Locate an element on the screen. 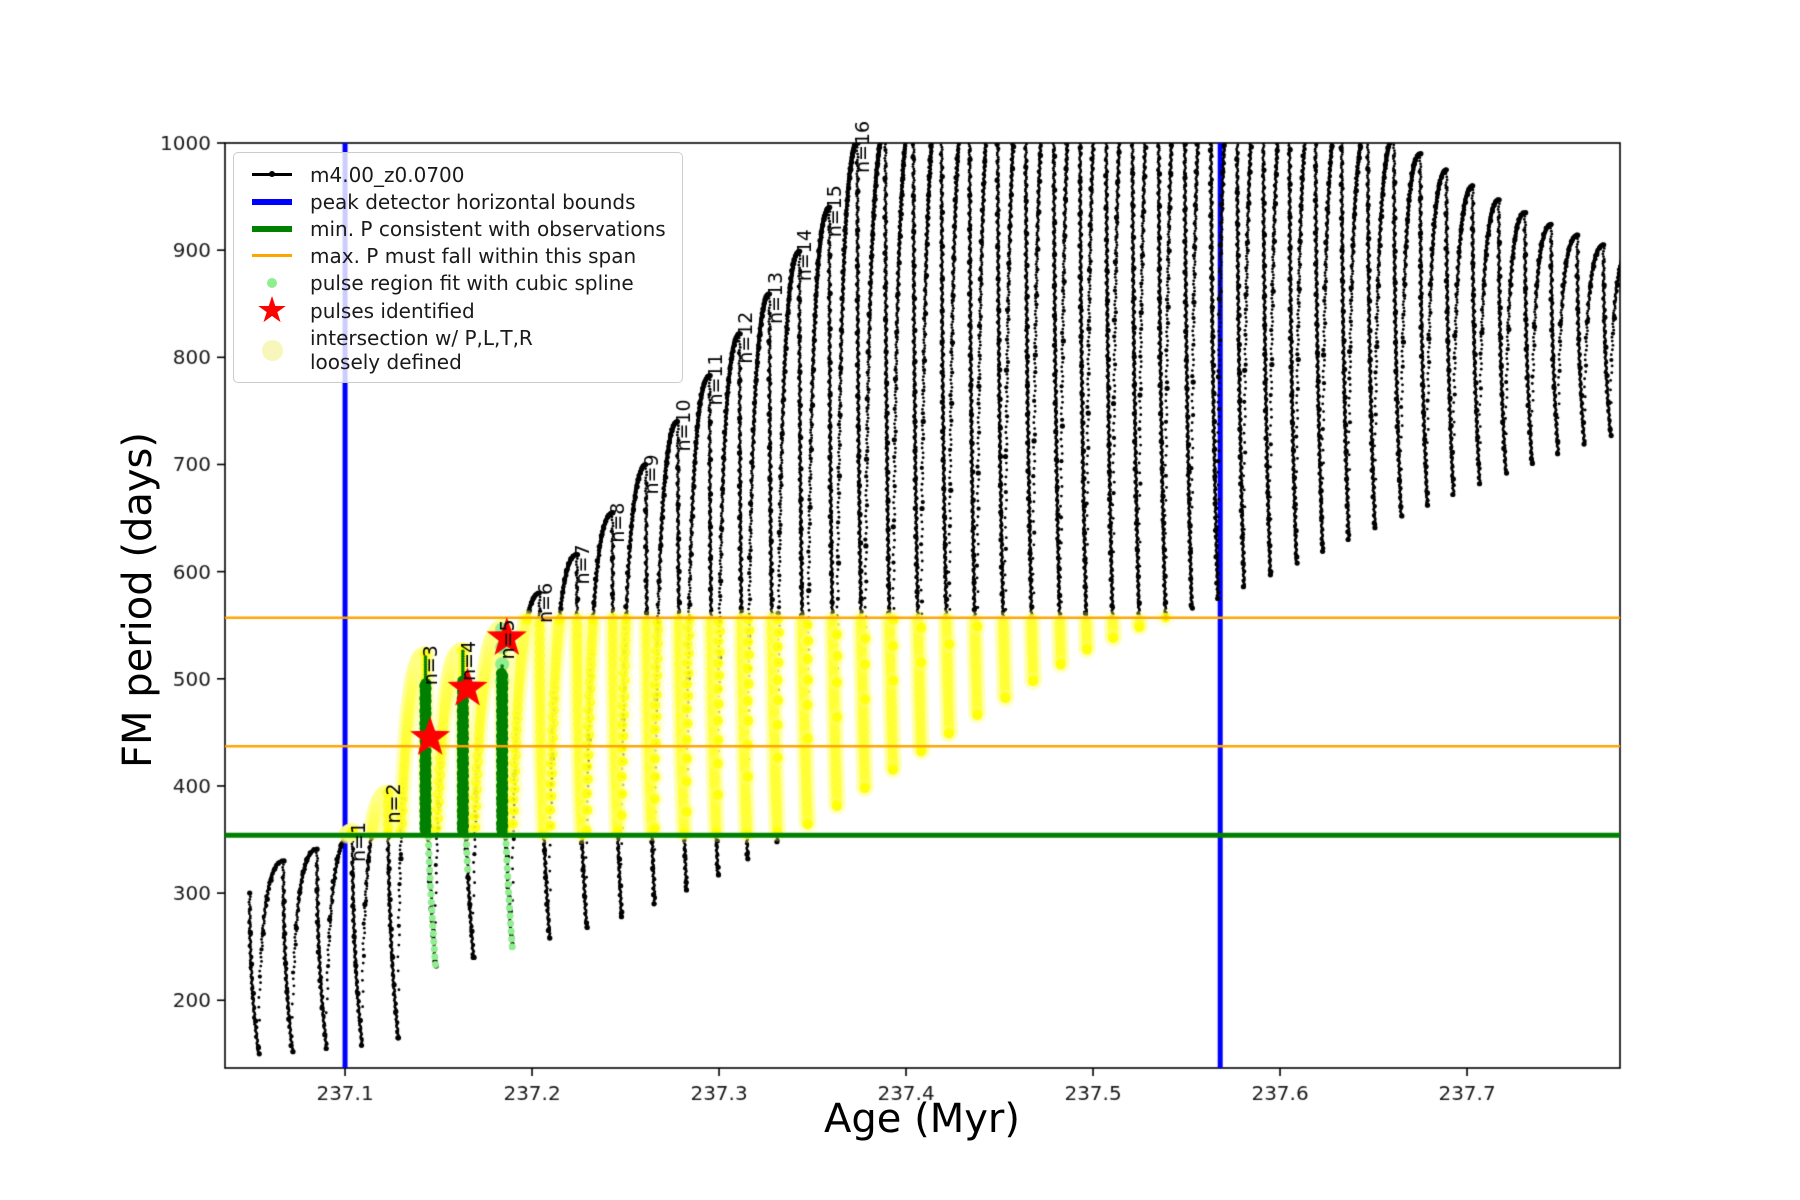 The height and width of the screenshot is (1200, 1800). legend-label: pulses identified is located at coordinates (392, 311).